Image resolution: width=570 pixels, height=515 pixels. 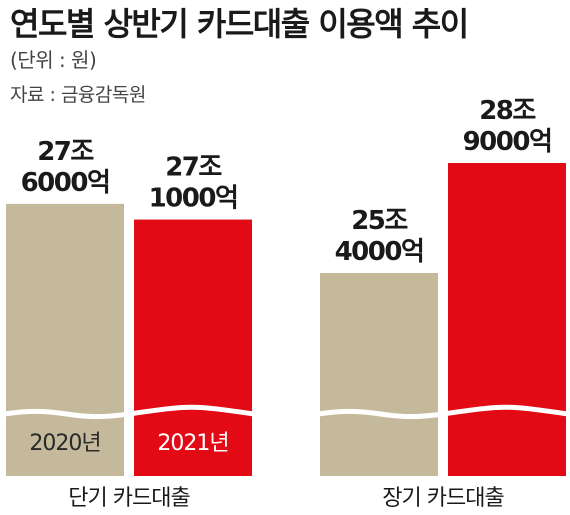 I want to click on category-short-term: 단기 카드대출, so click(x=129, y=498).